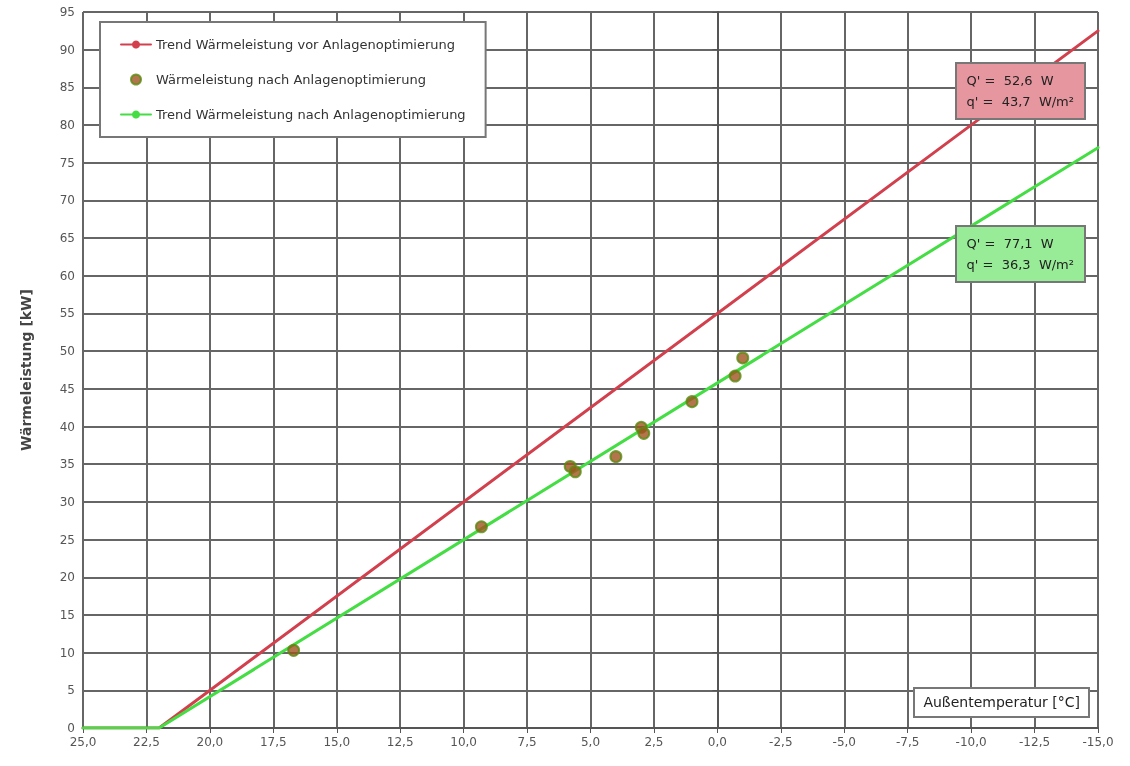 This screenshot has height=766, width=1130. Describe the element at coordinates (844, 742) in the screenshot. I see `x-tick-label: -5,0` at that location.